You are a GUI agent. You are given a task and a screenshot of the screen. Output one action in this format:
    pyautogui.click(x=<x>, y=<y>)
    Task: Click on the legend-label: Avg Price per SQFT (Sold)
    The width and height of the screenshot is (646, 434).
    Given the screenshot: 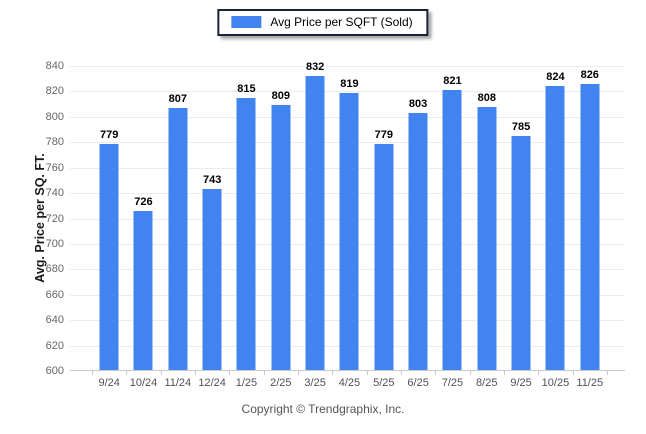 What is the action you would take?
    pyautogui.click(x=341, y=22)
    